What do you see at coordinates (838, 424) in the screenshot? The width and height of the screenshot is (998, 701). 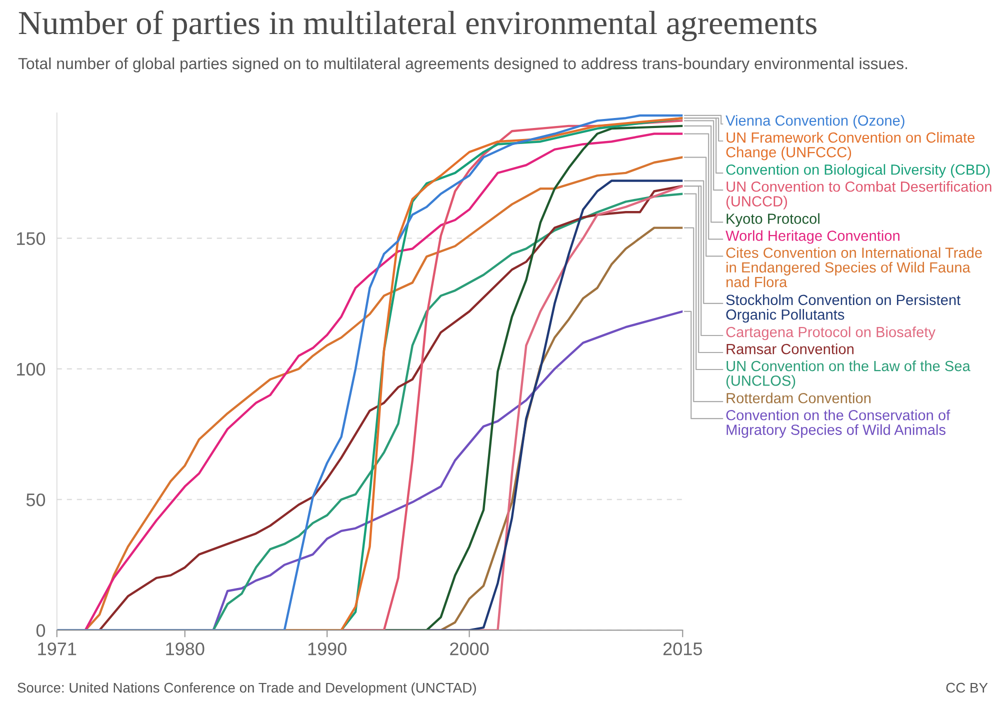 I see `text: Convention on the Conservation of Migratory Species of Wild Animals` at bounding box center [838, 424].